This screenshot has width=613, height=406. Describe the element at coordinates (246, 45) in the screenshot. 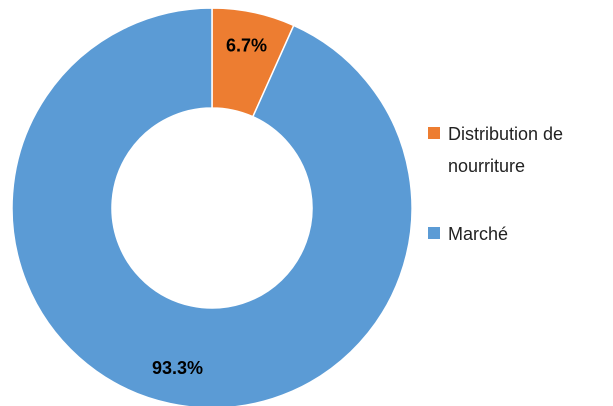

I see `data-label: 6.7%` at that location.